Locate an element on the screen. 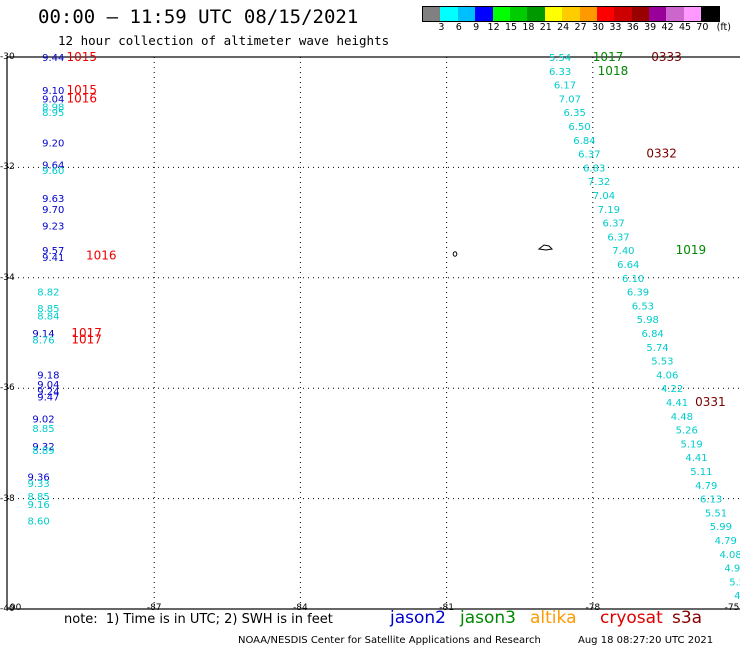 This screenshot has height=650, width=740. wave-height-label: 6.35 is located at coordinates (575, 113).